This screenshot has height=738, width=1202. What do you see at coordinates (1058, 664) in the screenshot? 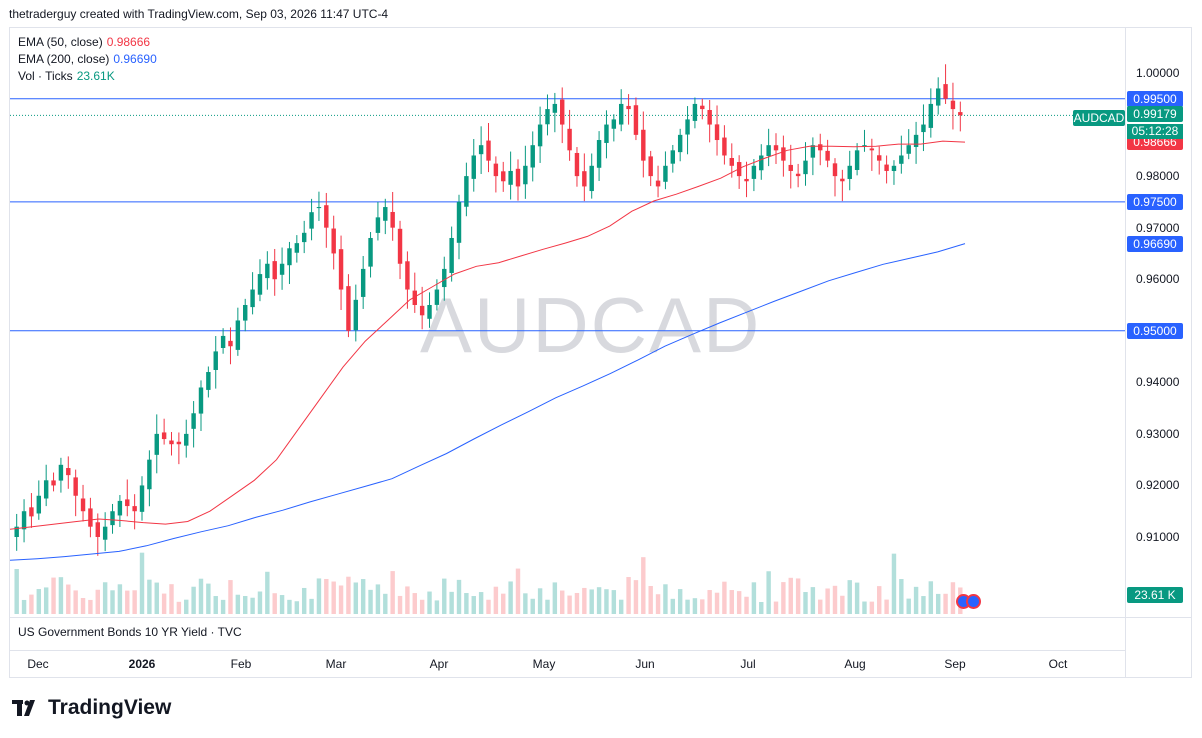
I see `time-tick-label: Oct` at bounding box center [1058, 664].